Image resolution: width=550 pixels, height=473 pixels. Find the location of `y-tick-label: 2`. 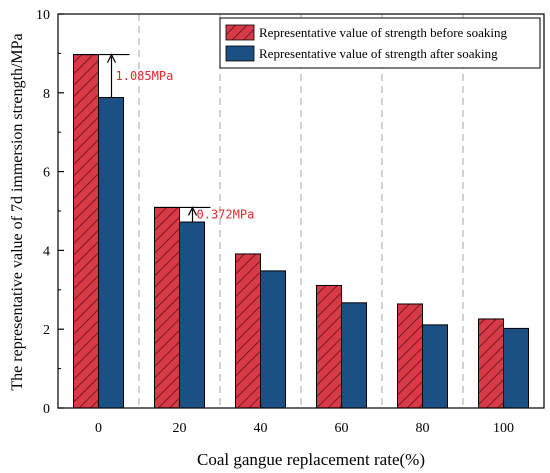

y-tick-label: 2 is located at coordinates (46, 330).